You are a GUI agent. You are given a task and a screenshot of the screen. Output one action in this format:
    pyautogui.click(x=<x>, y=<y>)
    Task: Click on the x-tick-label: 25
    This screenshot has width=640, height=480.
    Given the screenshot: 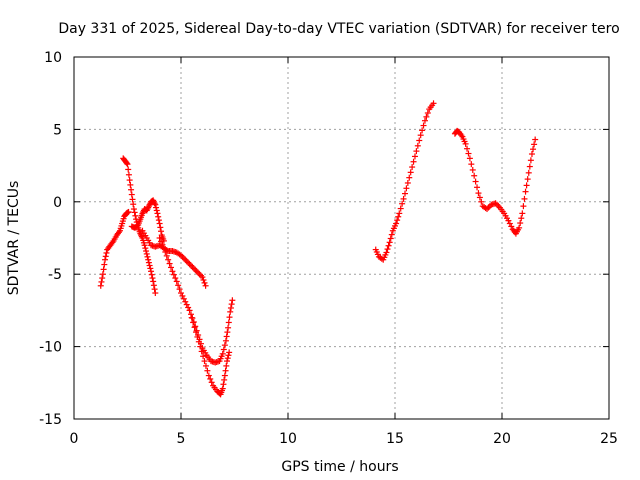 What is the action you would take?
    pyautogui.click(x=609, y=439)
    